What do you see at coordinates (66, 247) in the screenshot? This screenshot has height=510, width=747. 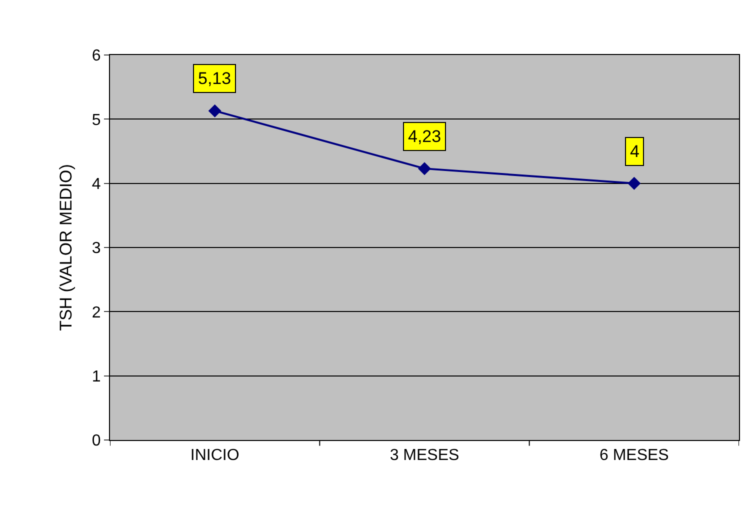 I see `y-axis-title: TSH (VALOR MEDIO)` at bounding box center [66, 247].